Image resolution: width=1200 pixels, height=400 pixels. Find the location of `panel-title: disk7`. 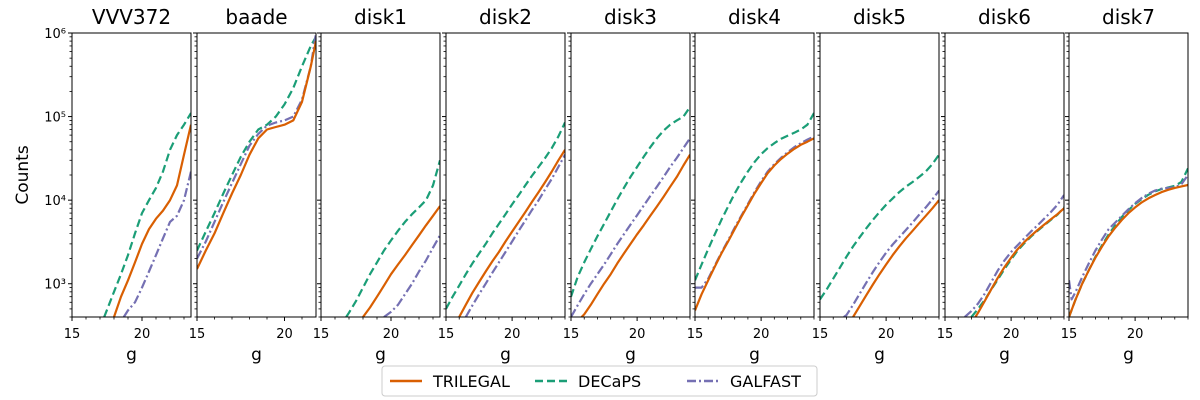

panel-title: disk7 is located at coordinates (1128, 17).